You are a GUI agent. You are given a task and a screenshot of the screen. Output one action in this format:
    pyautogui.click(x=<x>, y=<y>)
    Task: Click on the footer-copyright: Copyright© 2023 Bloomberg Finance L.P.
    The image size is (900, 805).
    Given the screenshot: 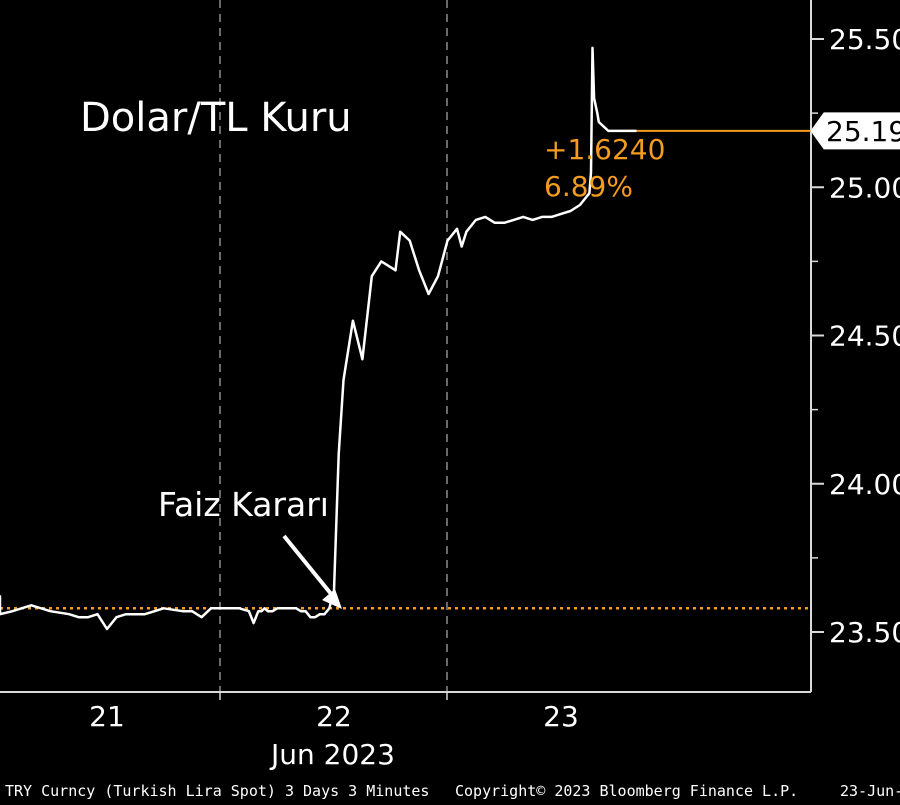 What is the action you would take?
    pyautogui.click(x=626, y=791)
    